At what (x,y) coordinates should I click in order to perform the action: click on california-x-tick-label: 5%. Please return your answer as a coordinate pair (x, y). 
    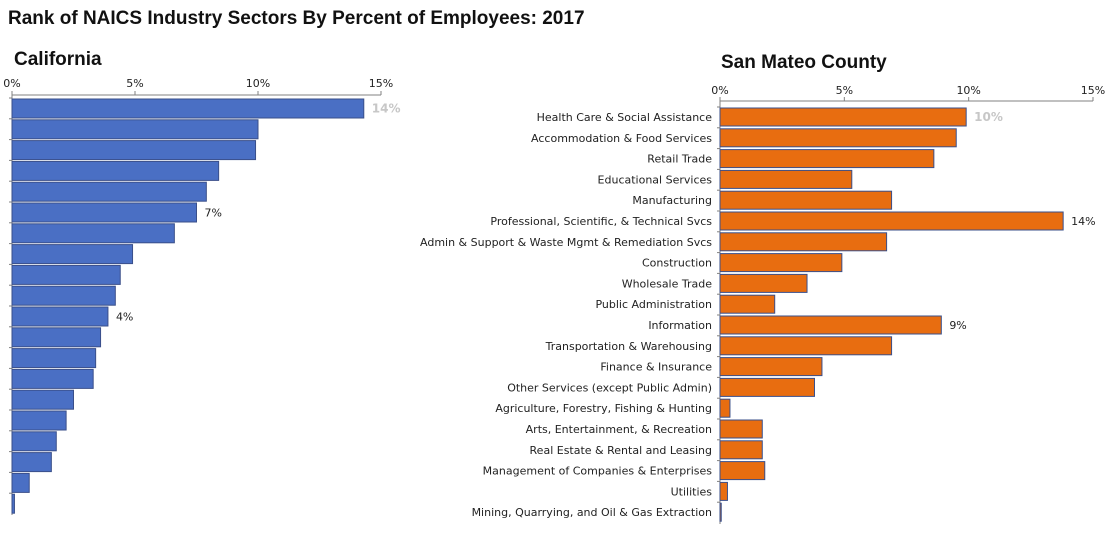
    Looking at the image, I should click on (134, 83).